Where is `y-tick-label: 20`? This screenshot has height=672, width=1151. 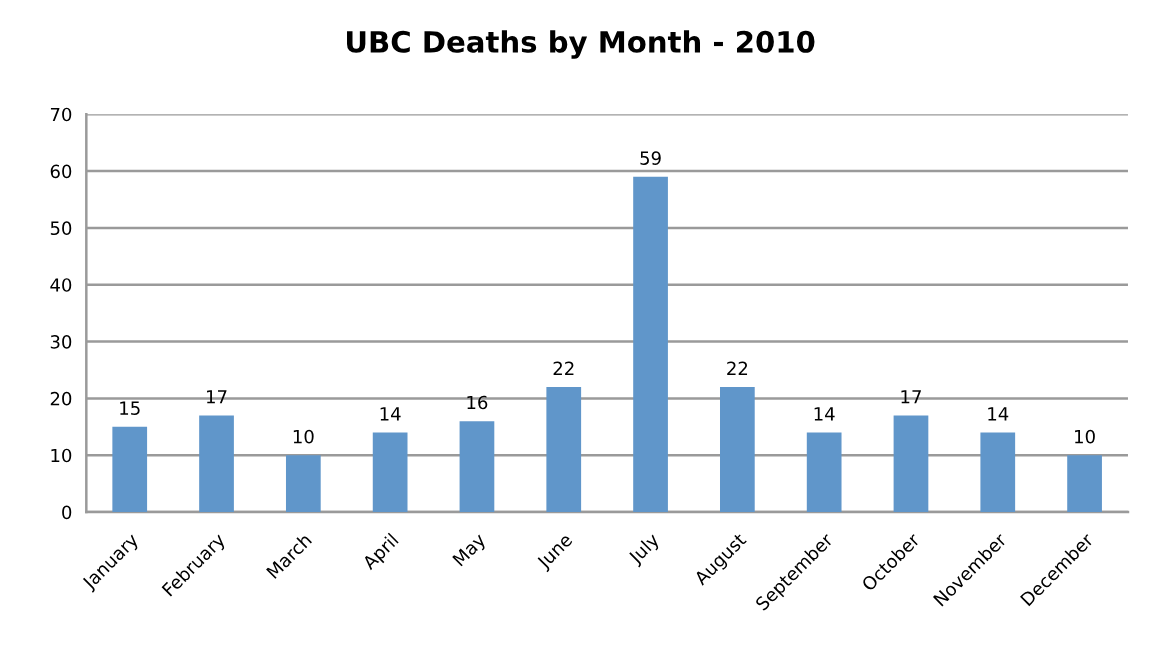 y-tick-label: 20 is located at coordinates (61, 398).